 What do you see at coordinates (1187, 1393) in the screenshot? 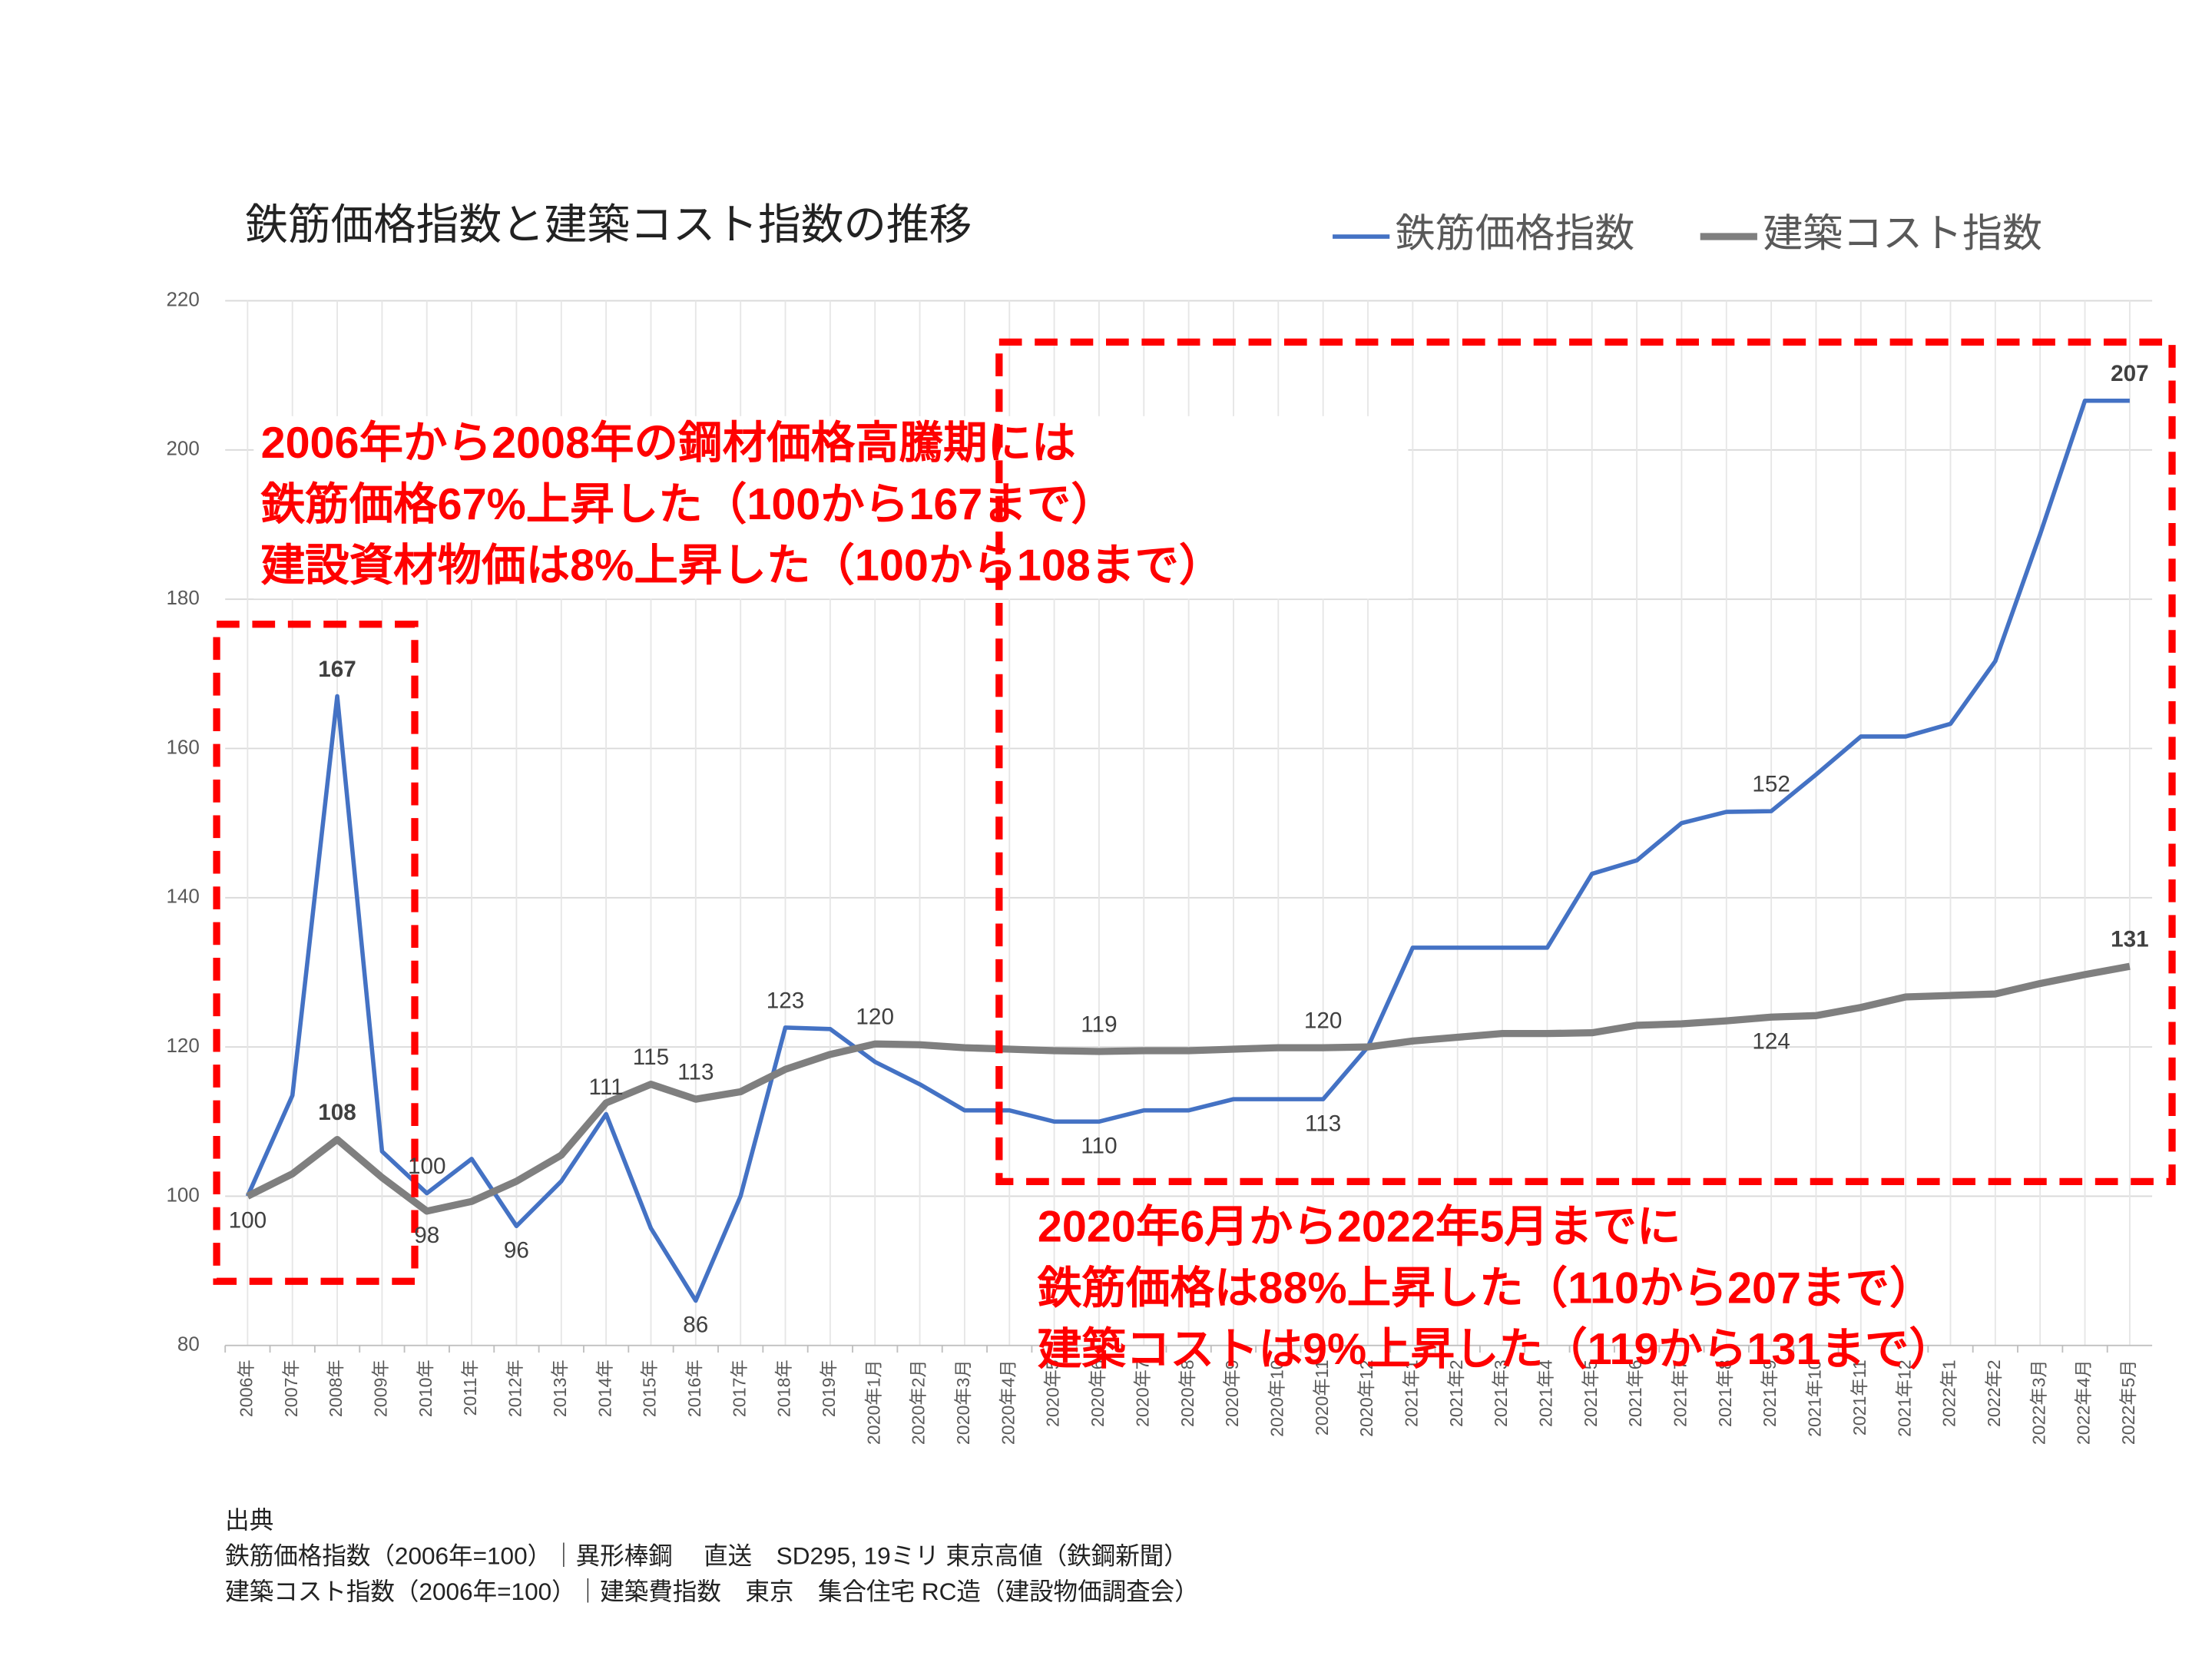
I see `x-tick-label: 2020年8` at bounding box center [1187, 1393].